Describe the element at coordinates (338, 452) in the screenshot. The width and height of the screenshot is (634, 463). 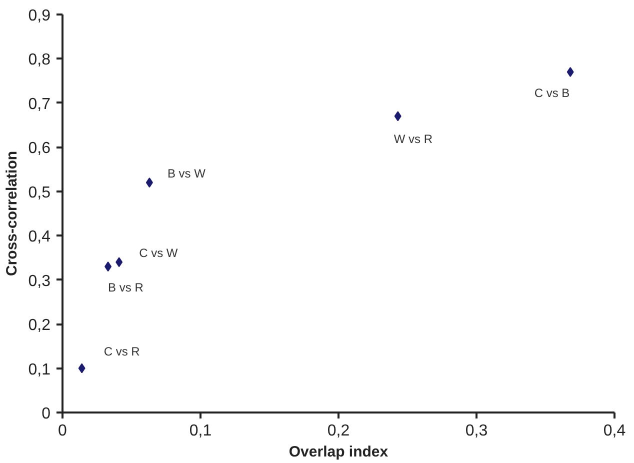
I see `x-axis-title: Overlap index` at that location.